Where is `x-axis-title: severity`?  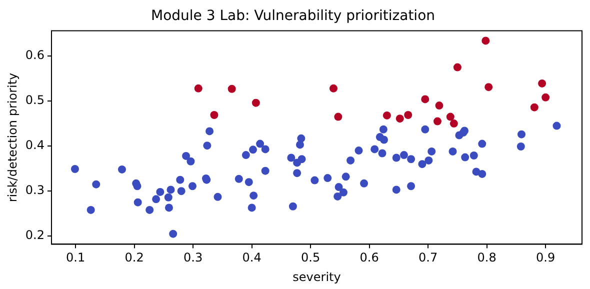 x-axis-title: severity is located at coordinates (316, 277).